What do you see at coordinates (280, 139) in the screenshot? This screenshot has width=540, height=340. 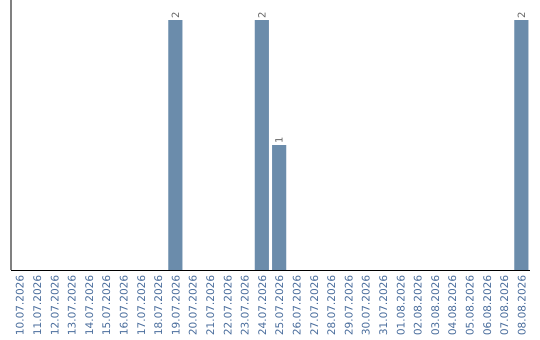 I see `data-label: 1` at bounding box center [280, 139].